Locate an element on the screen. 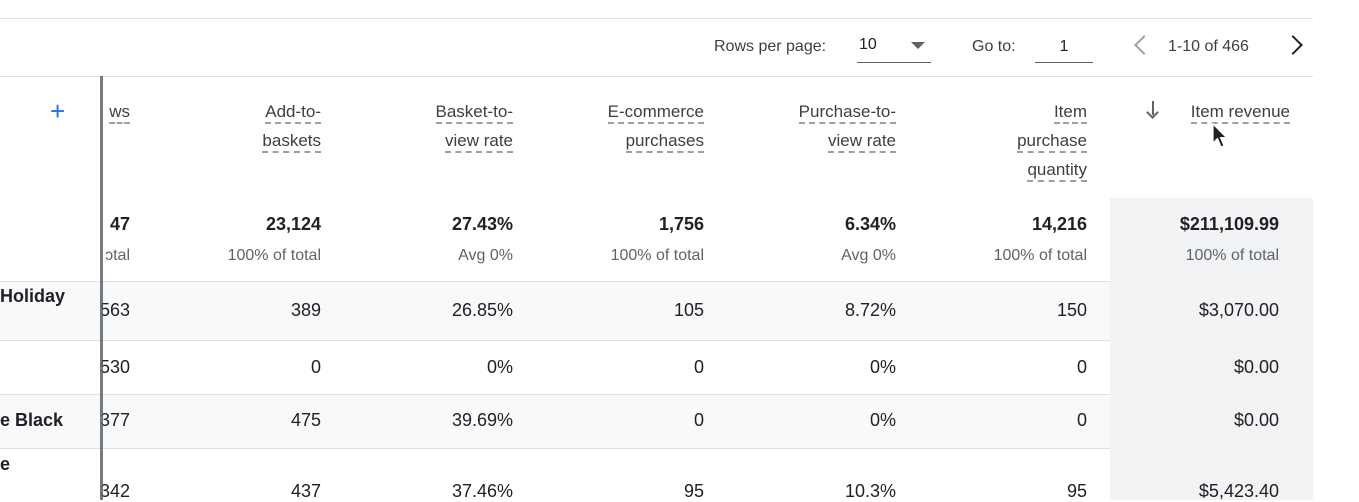 Image resolution: width=1359 pixels, height=502 pixels. table-cell: 8.72% is located at coordinates (870, 310).